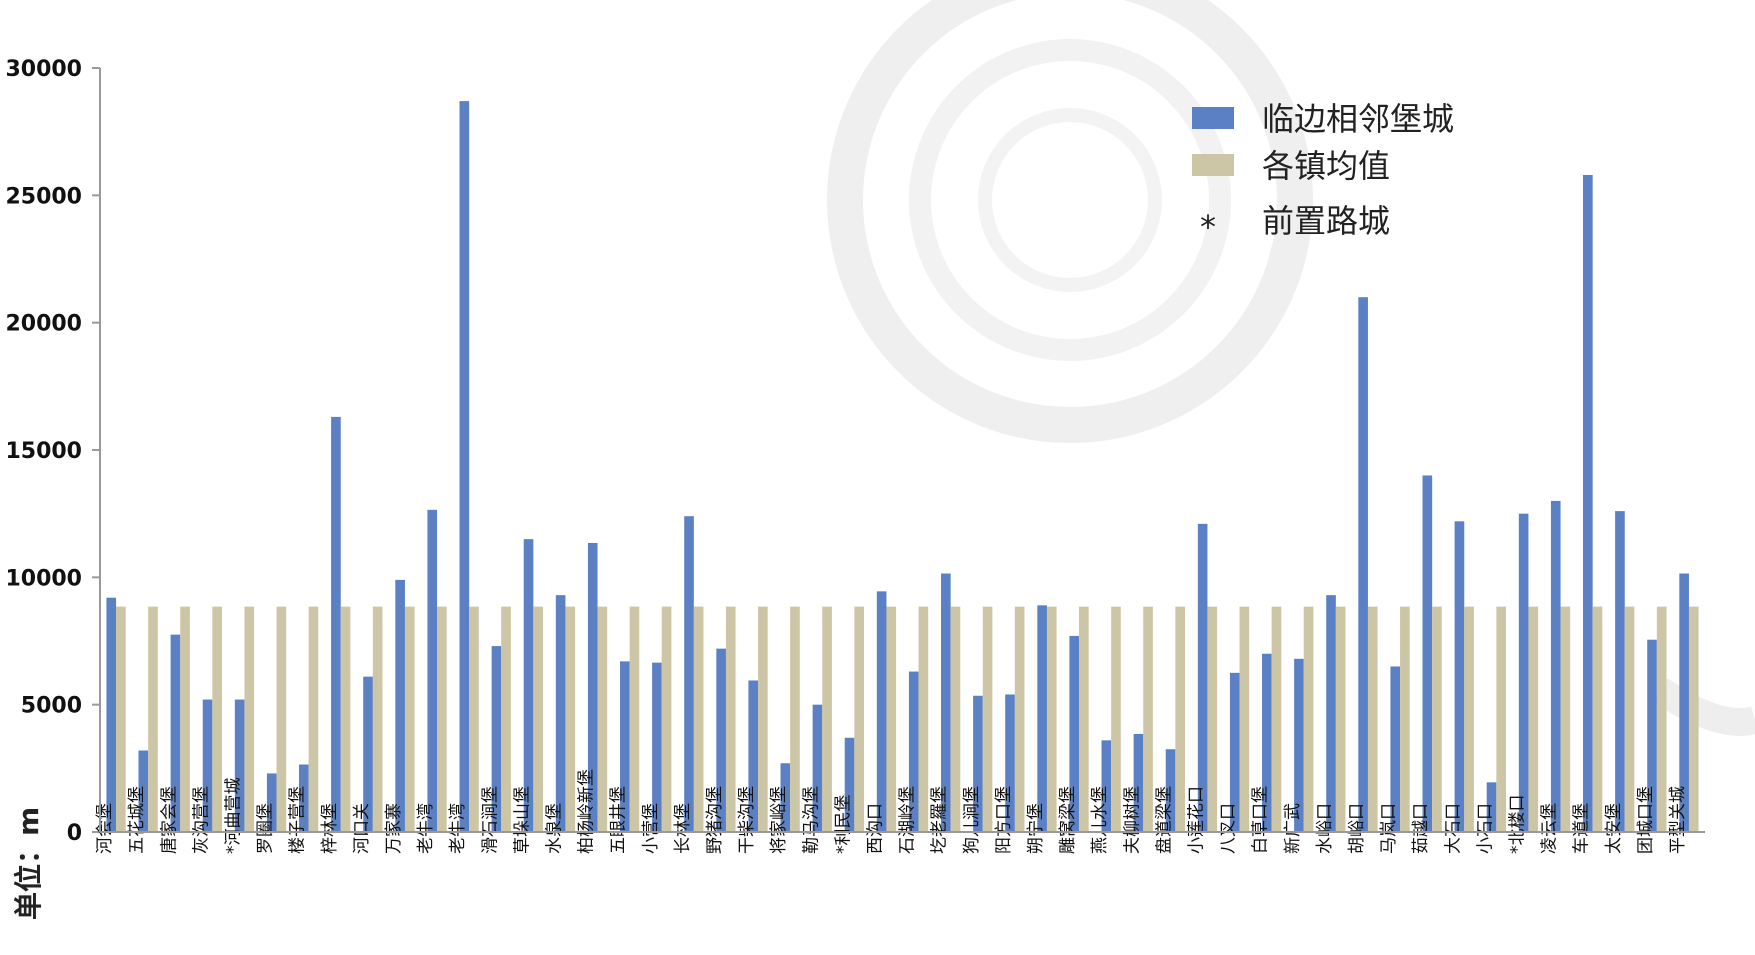 The width and height of the screenshot is (1755, 955). I want to click on x-tick-label: 夫柳树堡, so click(1132, 820).